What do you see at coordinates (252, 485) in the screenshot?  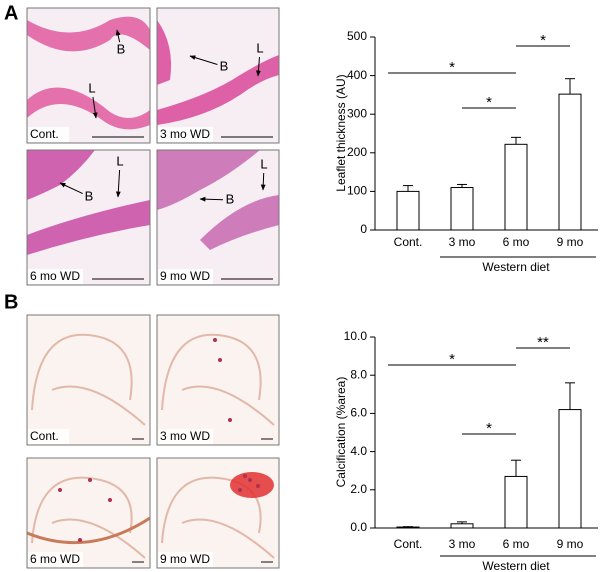 I see `calcification` at bounding box center [252, 485].